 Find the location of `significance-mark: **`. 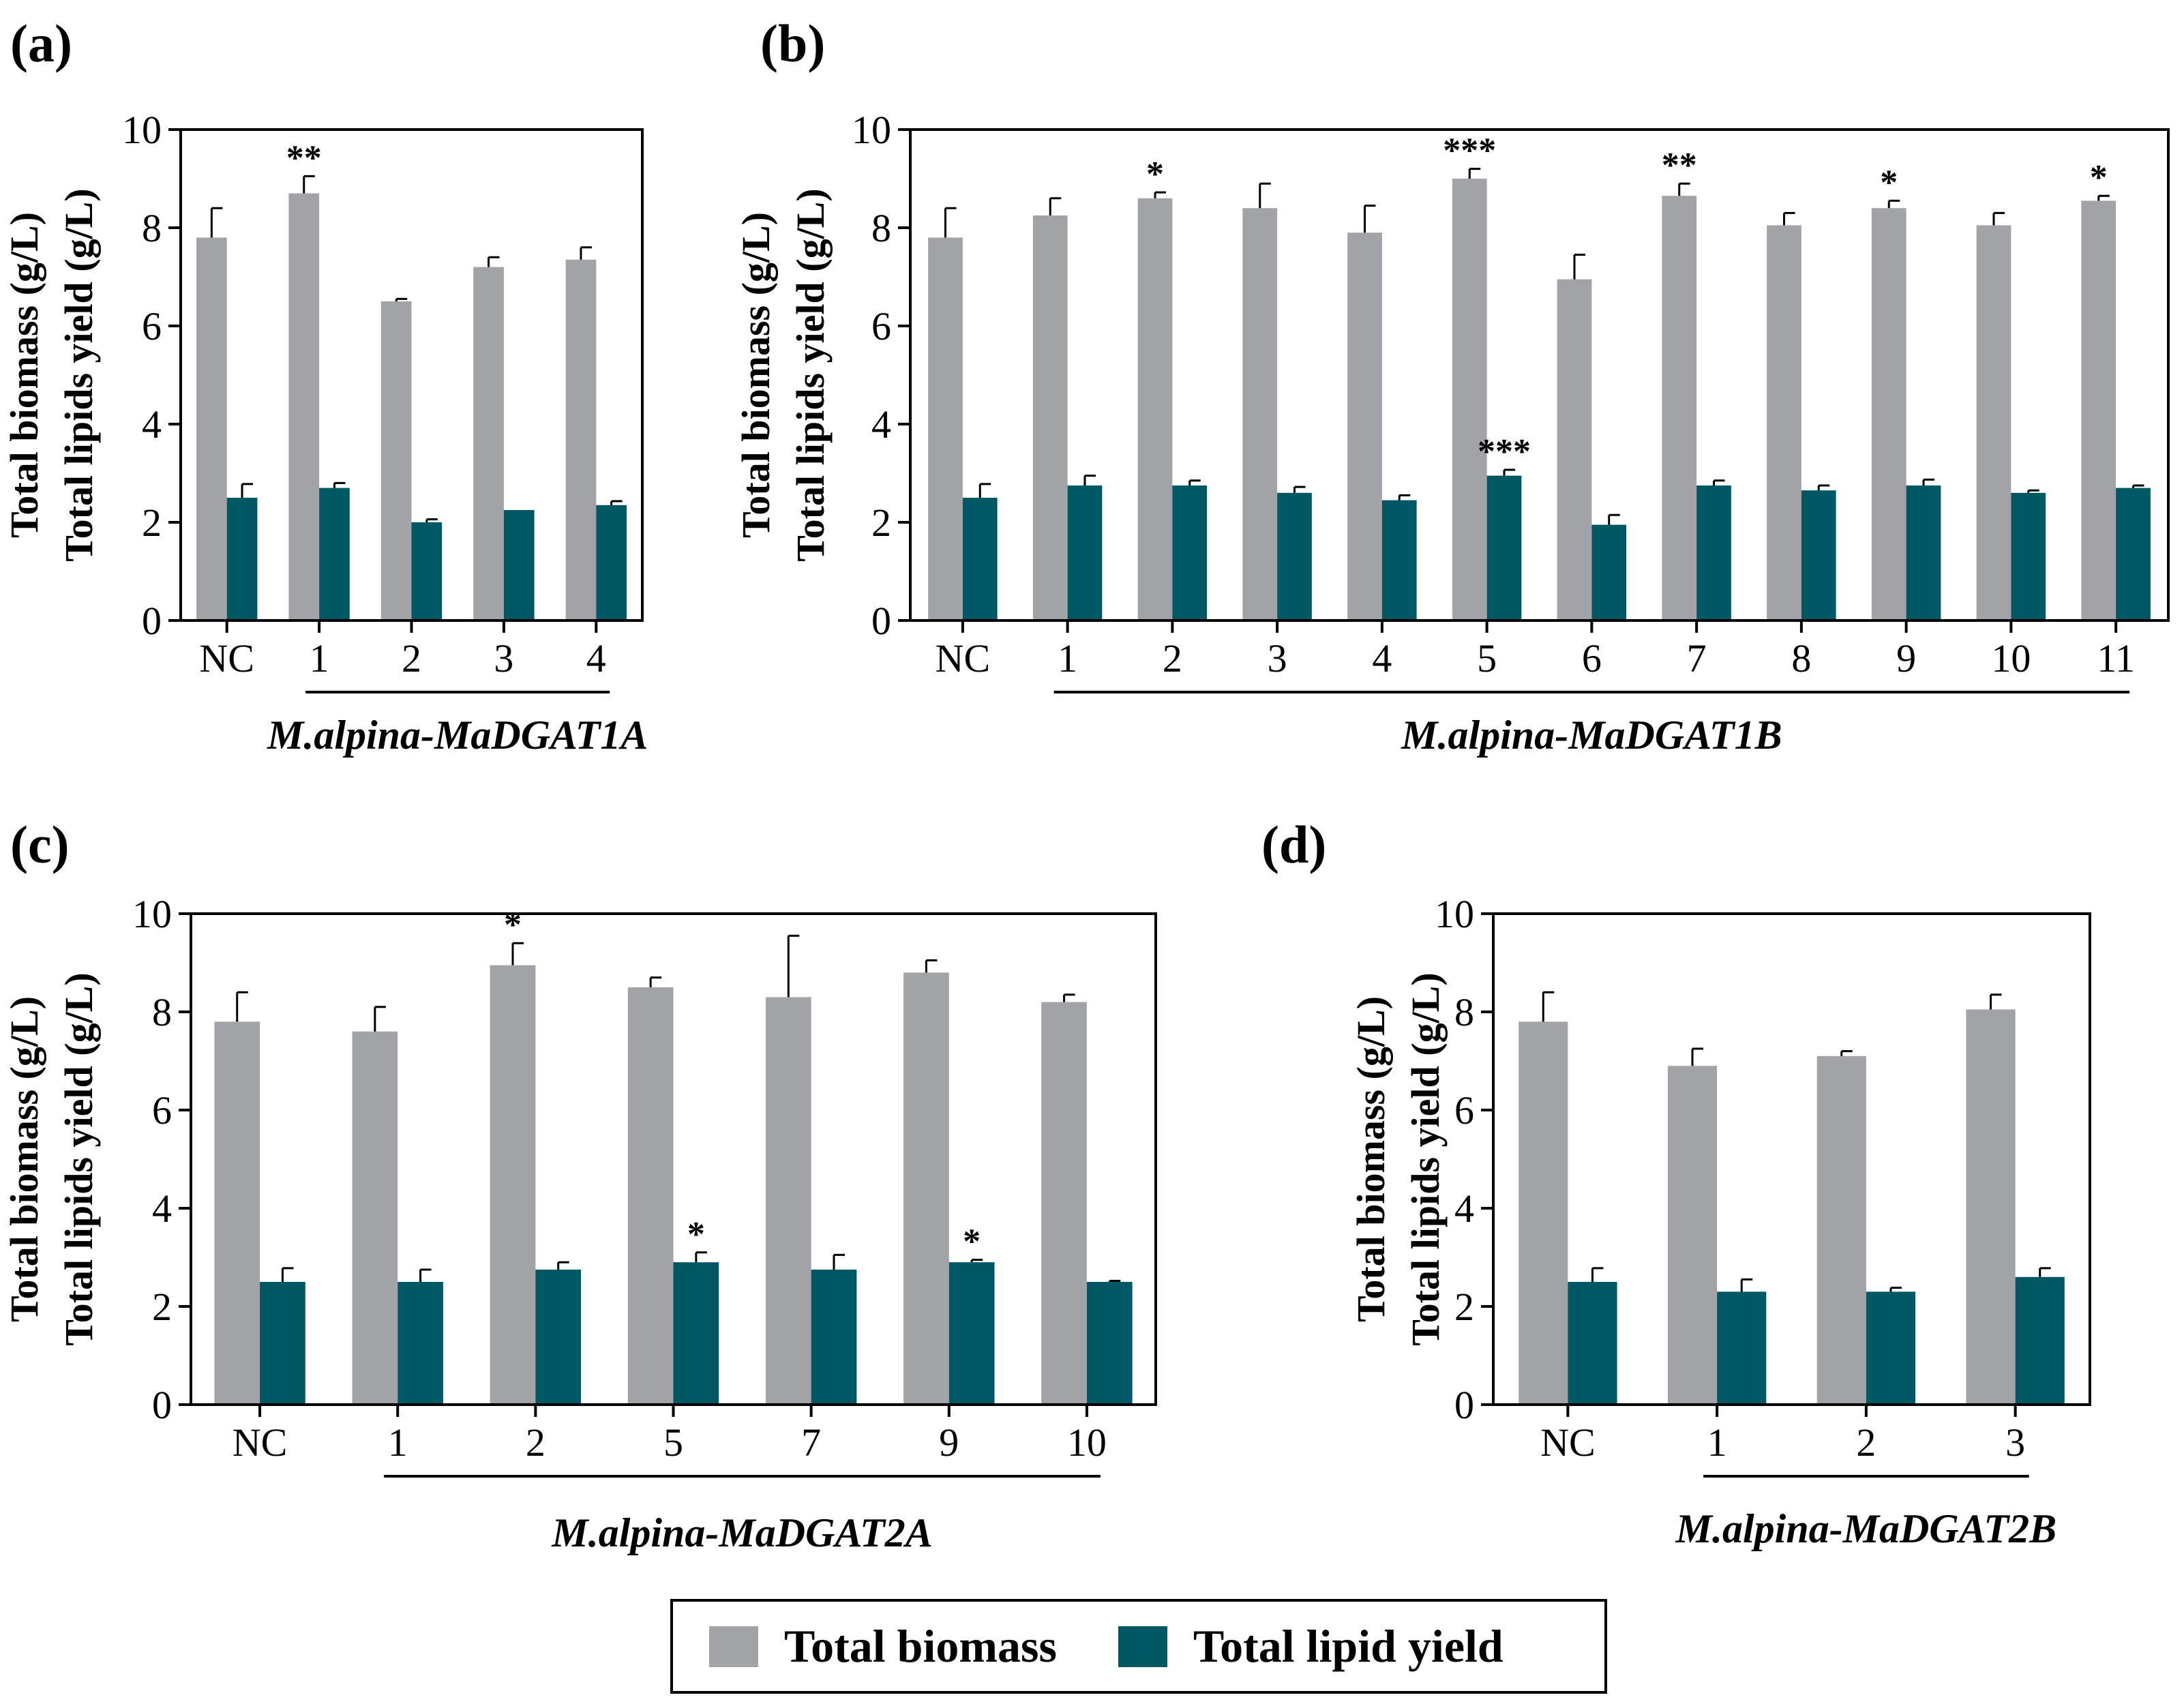

significance-mark: ** is located at coordinates (1679, 166).